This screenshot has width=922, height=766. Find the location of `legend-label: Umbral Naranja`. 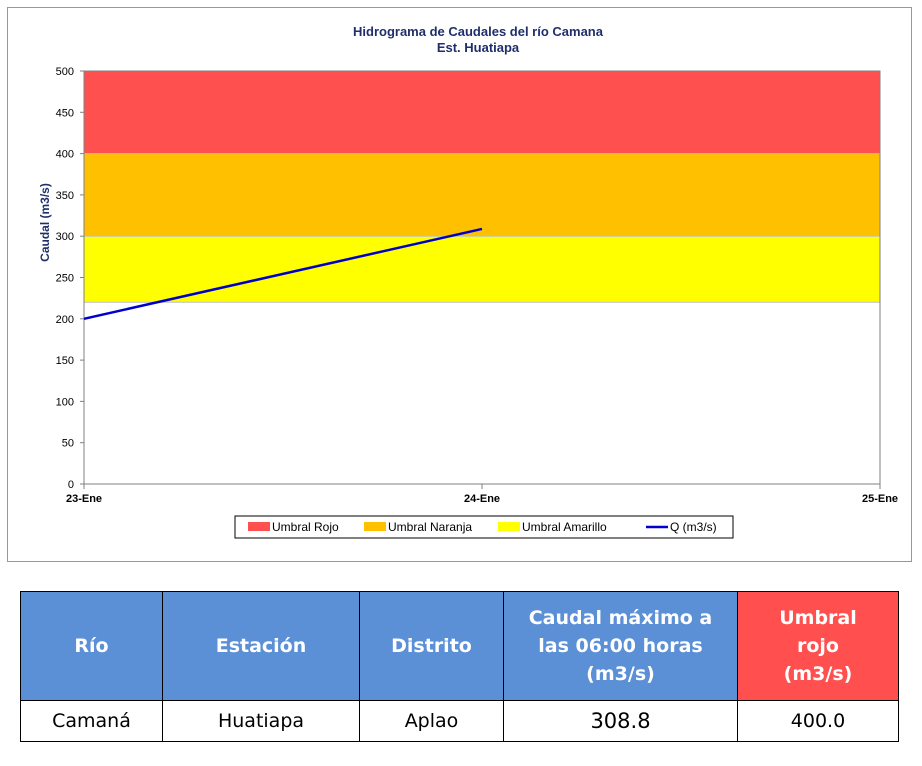

legend-label: Umbral Naranja is located at coordinates (430, 527).